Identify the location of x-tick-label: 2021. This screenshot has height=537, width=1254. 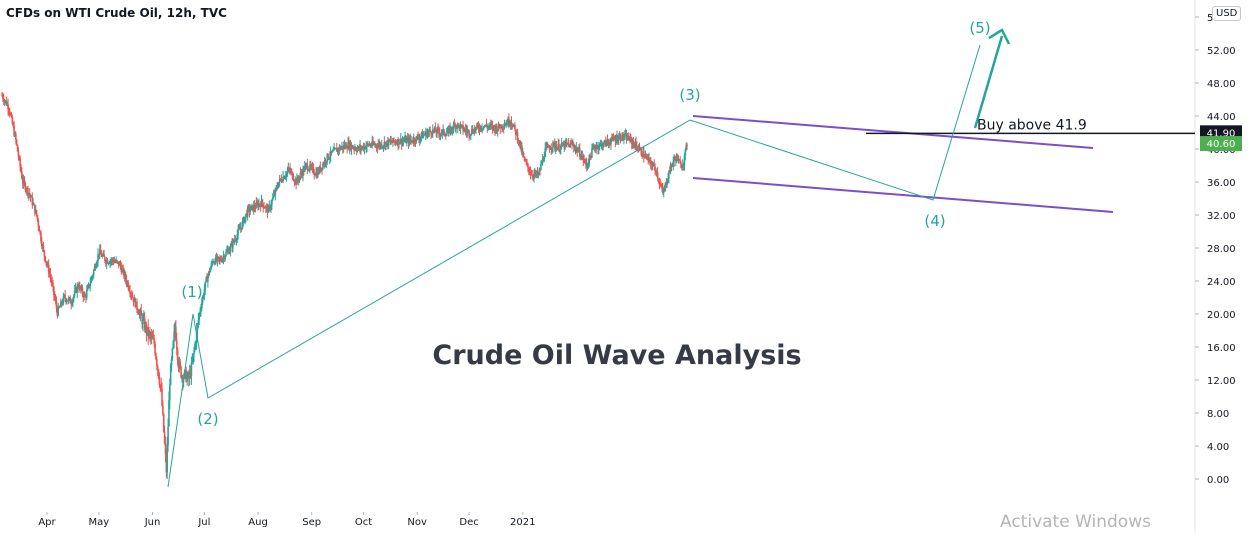
(522, 522).